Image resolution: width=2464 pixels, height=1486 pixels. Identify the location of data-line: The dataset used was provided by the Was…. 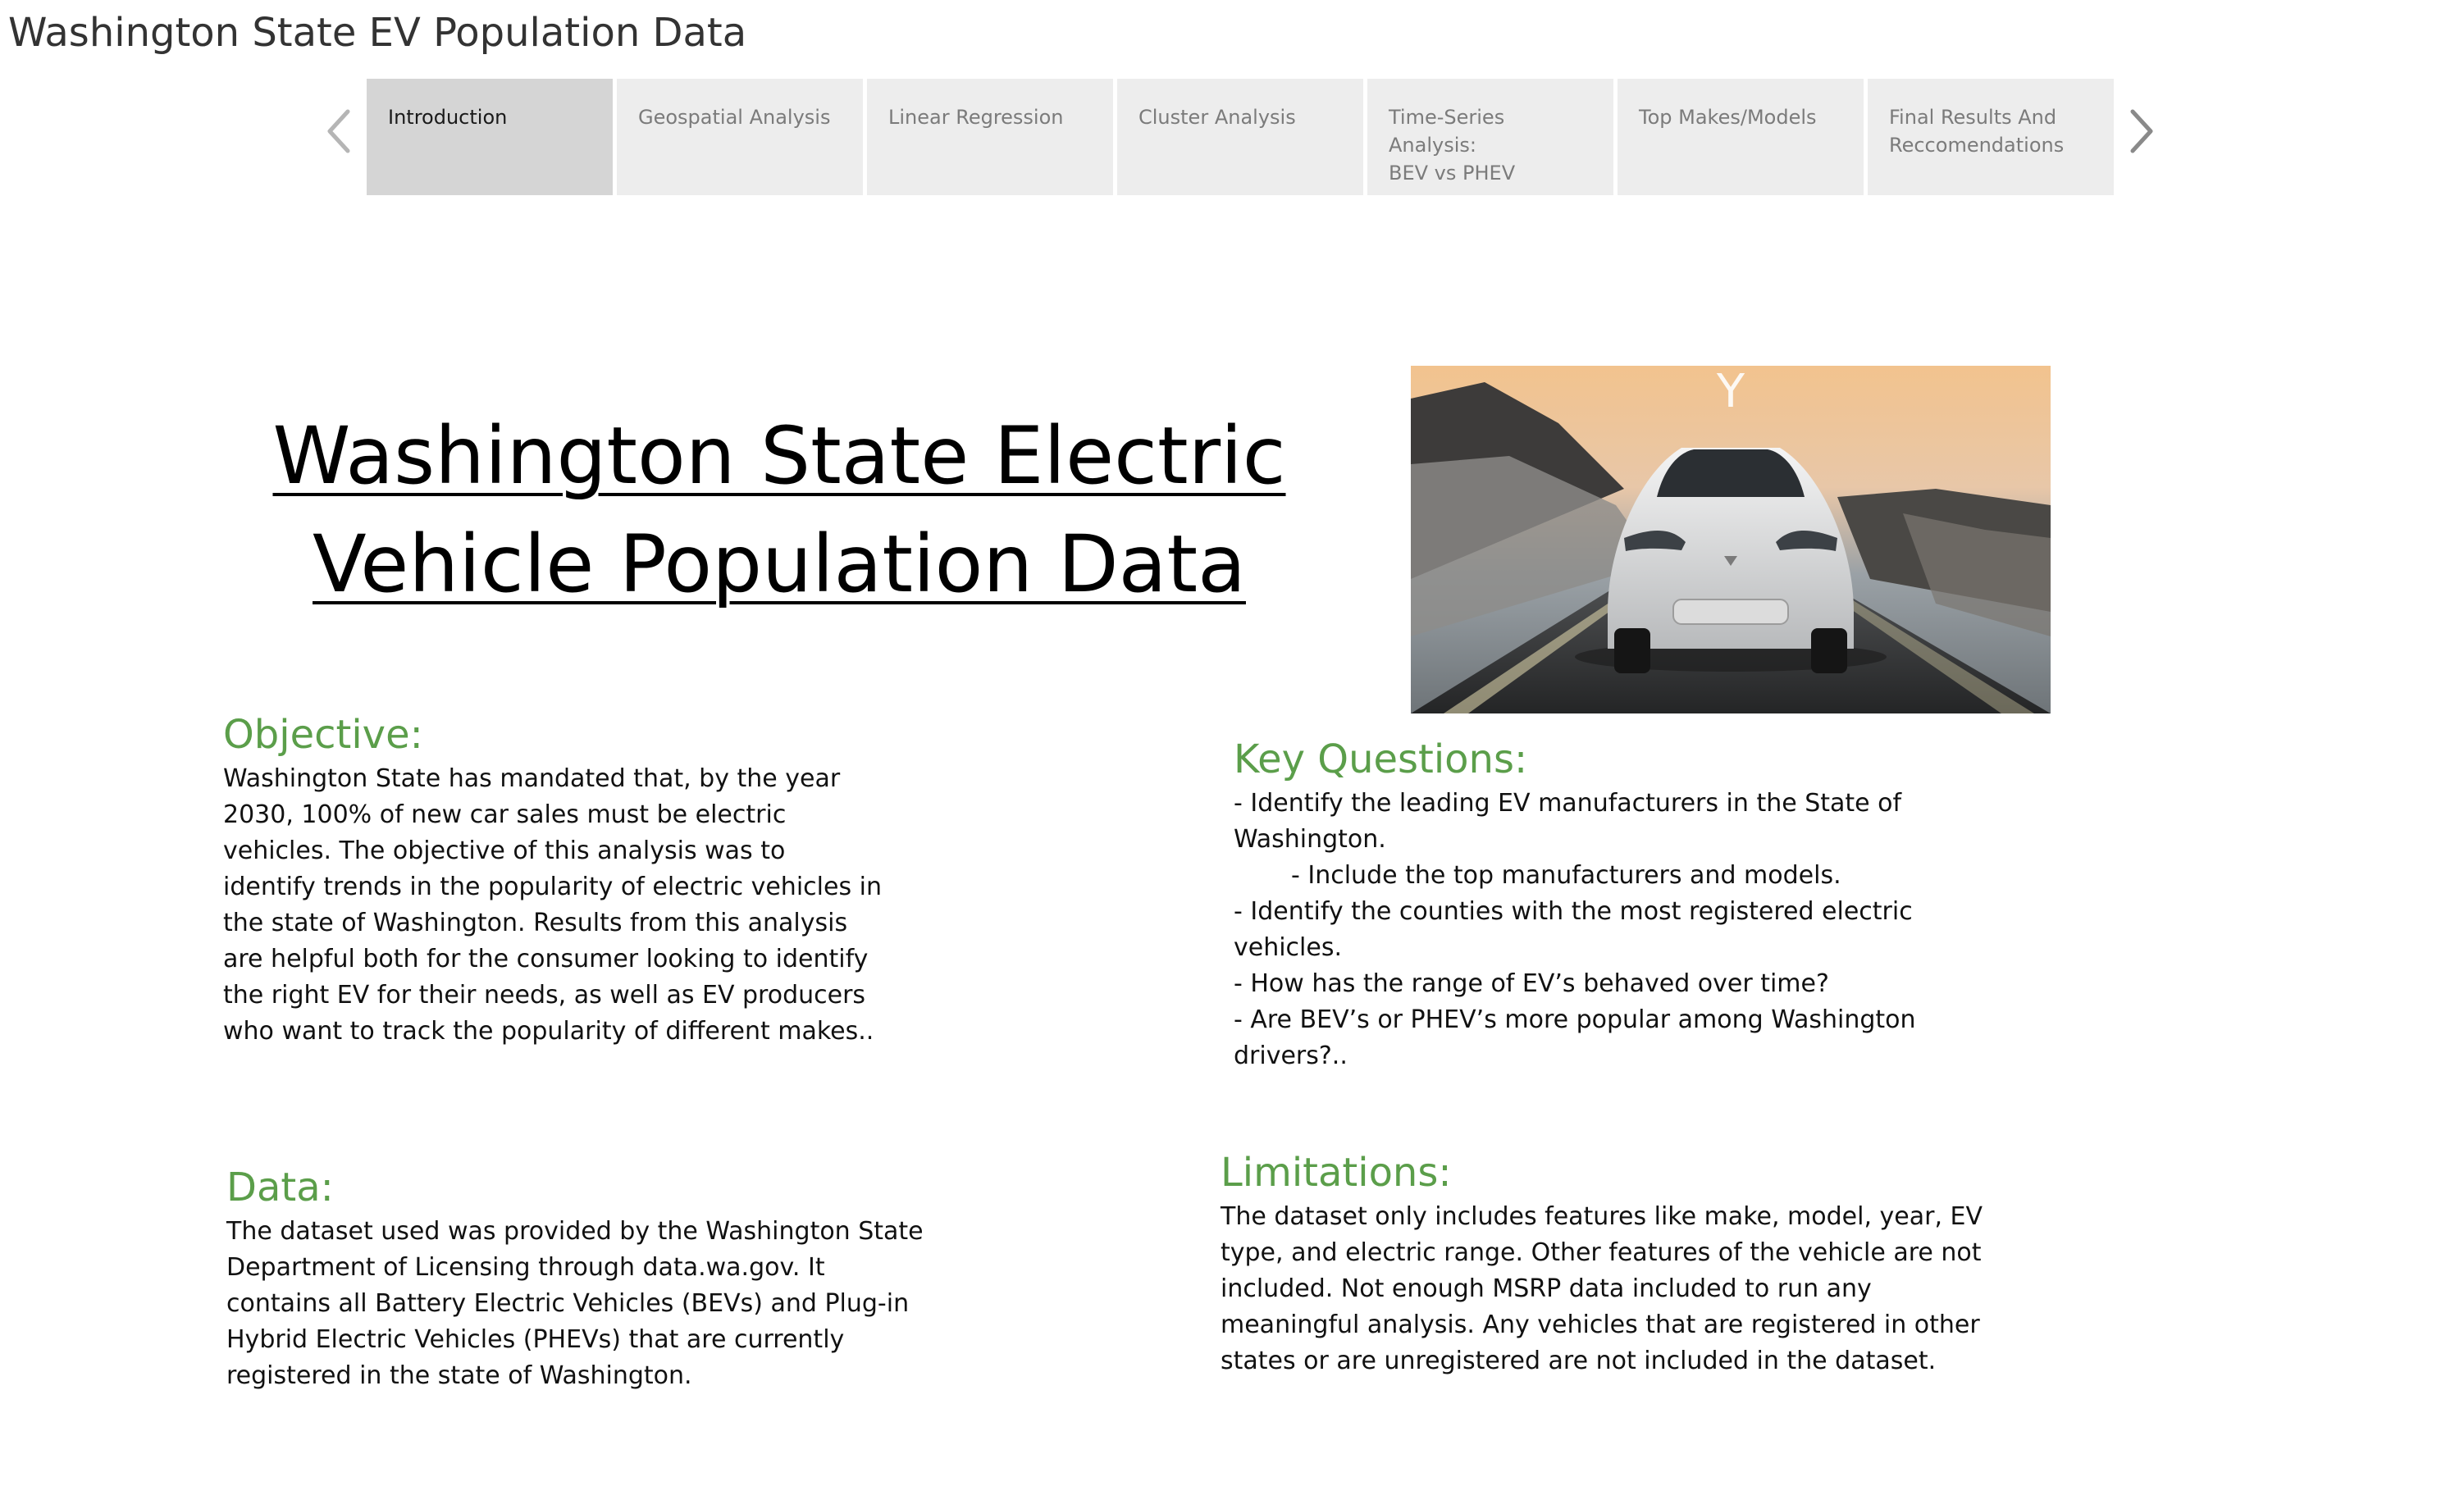
(575, 1231).